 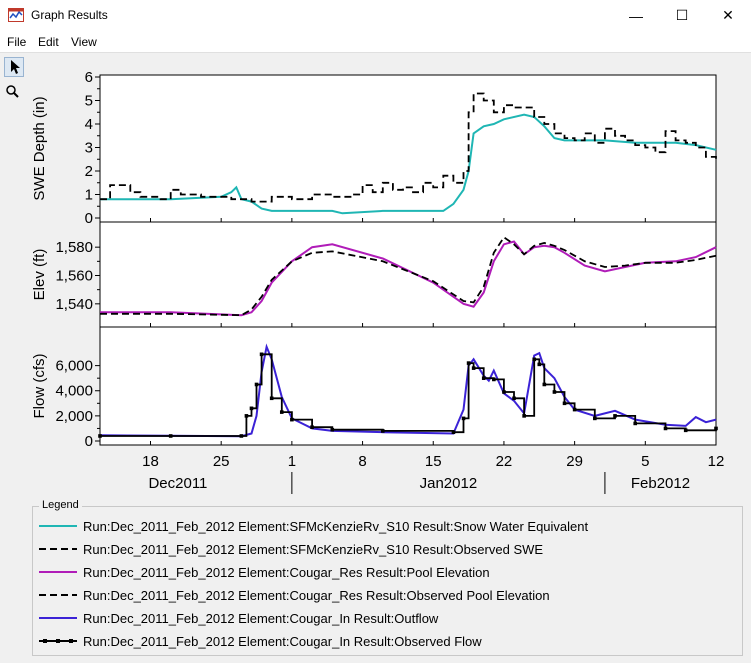 I want to click on series-line-pool-elevation, so click(x=408, y=278).